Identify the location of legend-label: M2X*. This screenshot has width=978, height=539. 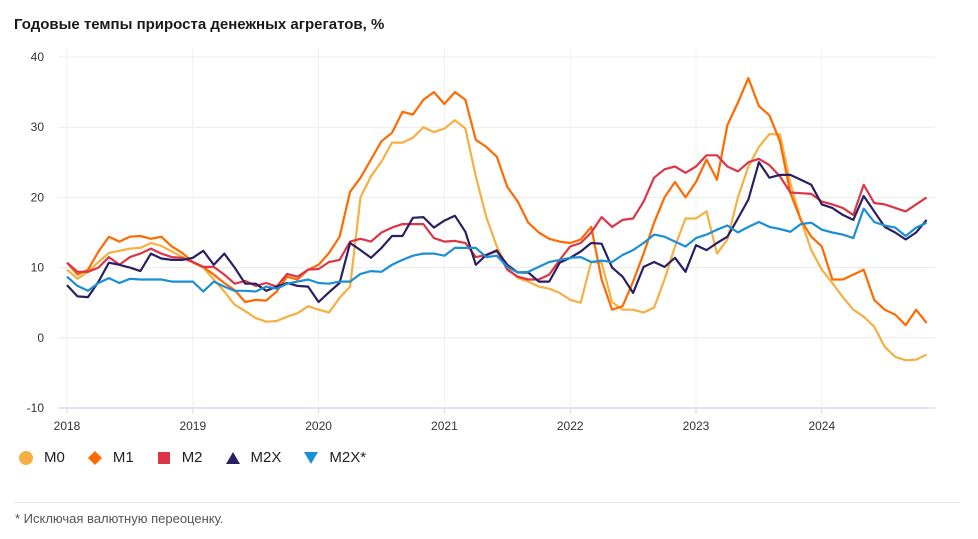
(348, 457).